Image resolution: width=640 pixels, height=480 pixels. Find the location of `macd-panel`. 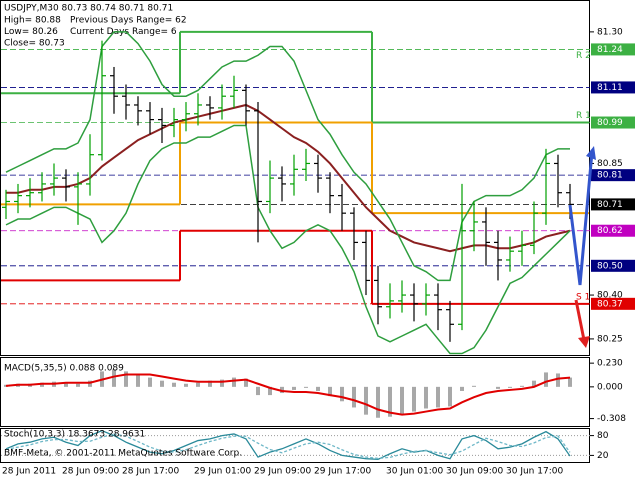

macd-panel is located at coordinates (295, 392).